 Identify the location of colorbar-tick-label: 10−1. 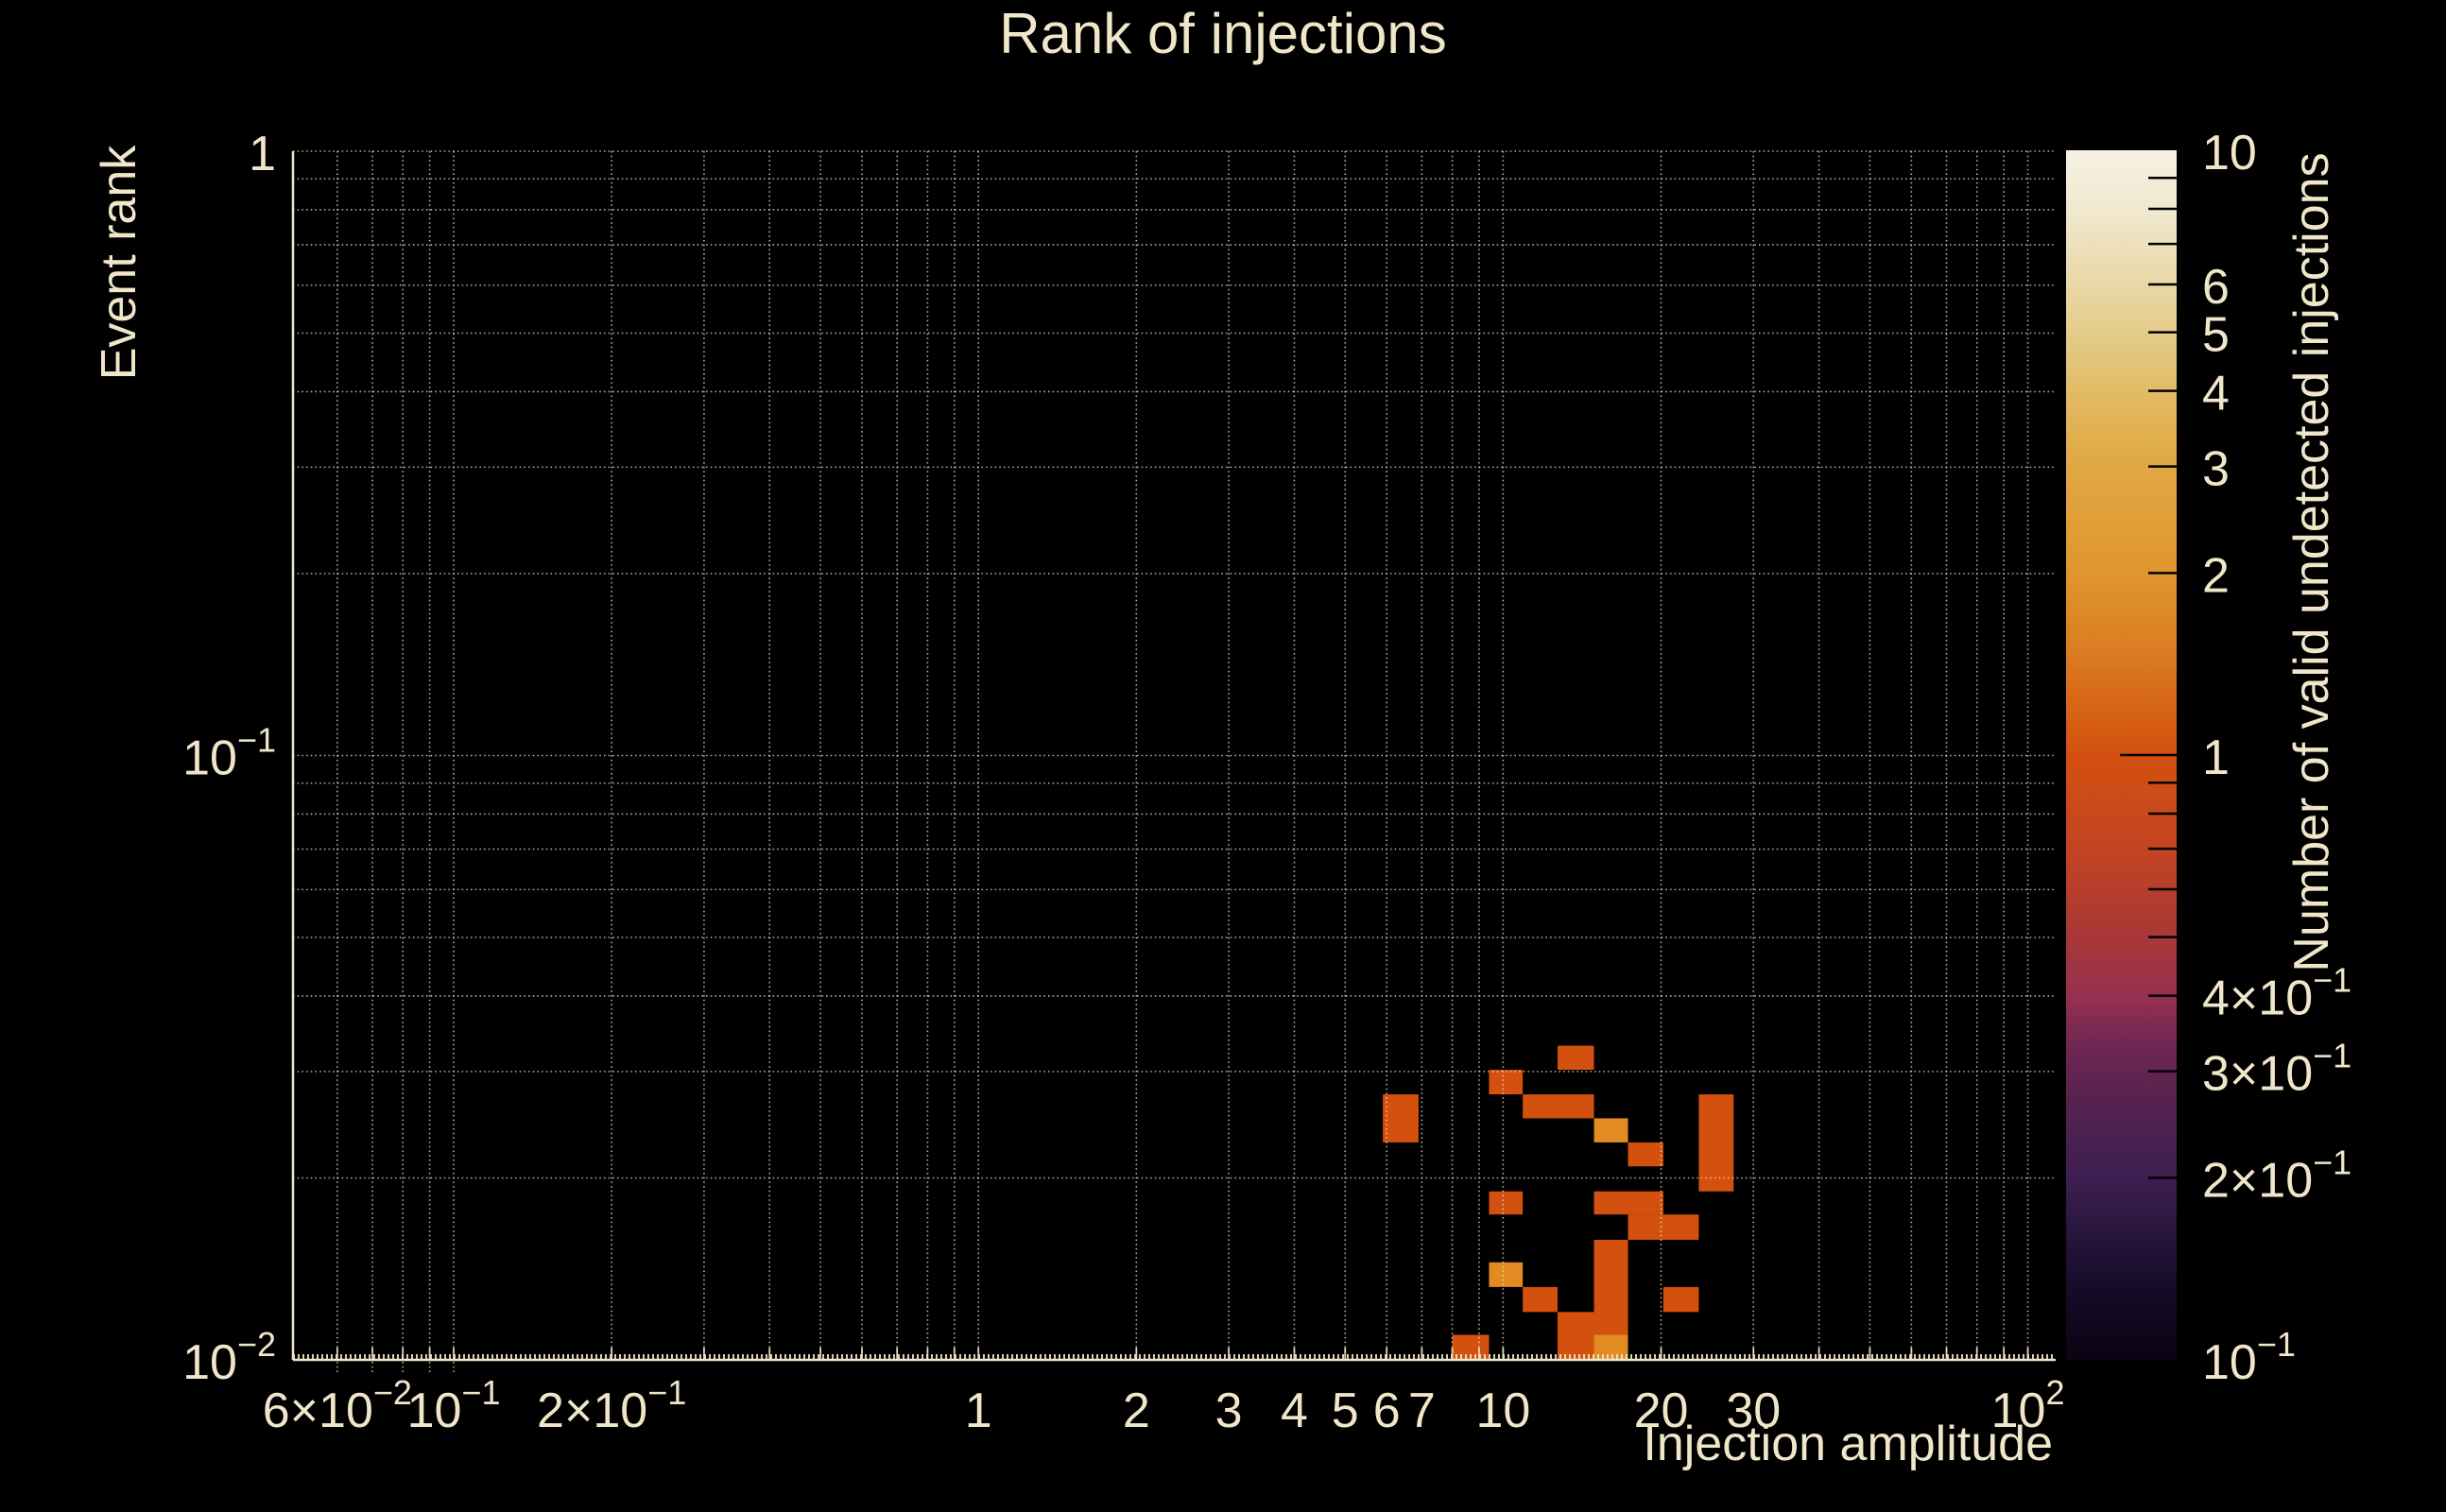
(2249, 1357).